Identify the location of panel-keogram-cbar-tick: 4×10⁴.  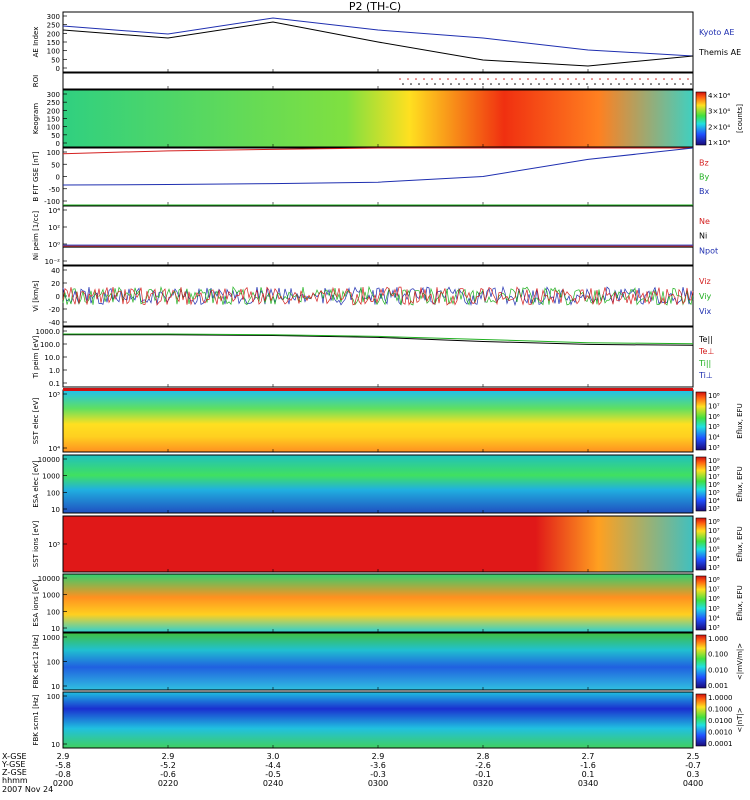
(719, 96).